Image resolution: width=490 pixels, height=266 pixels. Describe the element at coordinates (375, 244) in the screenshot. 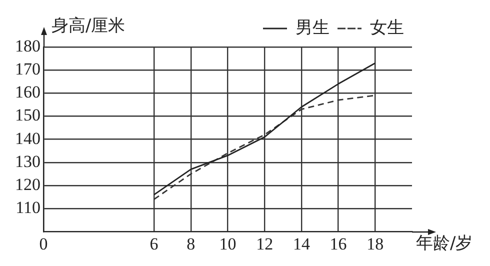

I see `x-tick-label: 18` at that location.